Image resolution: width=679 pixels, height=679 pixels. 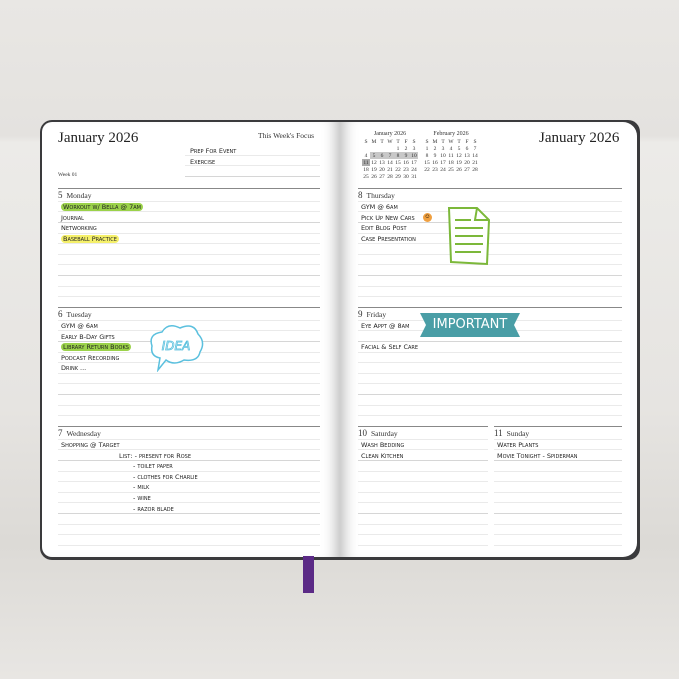 I want to click on list-item: - toilet paper, so click(x=153, y=466).